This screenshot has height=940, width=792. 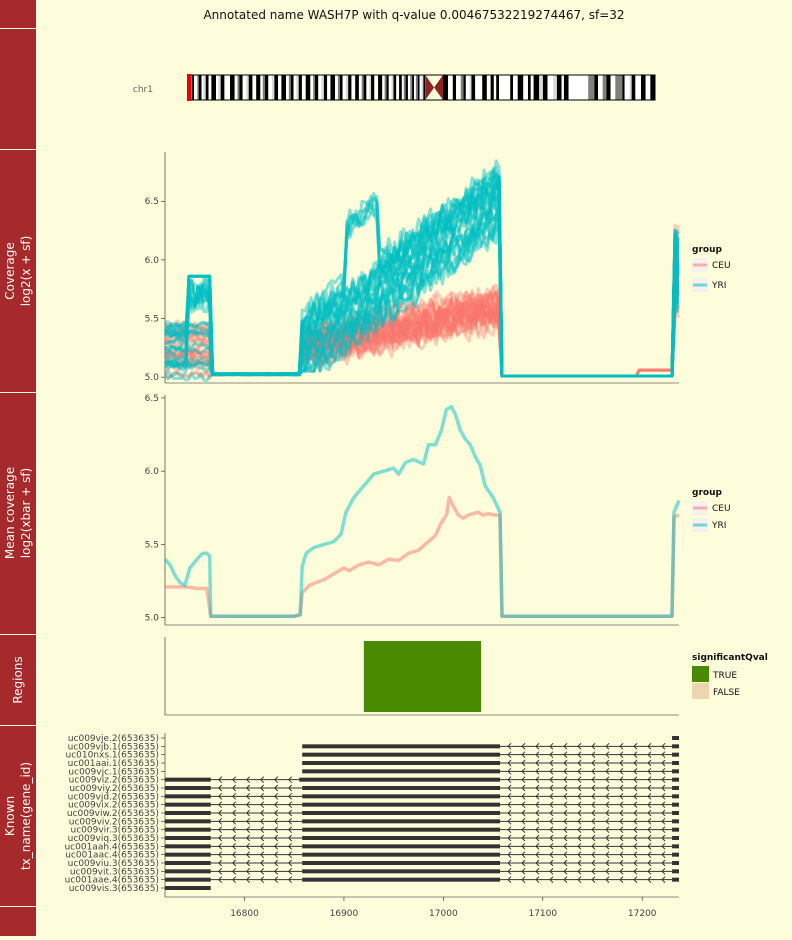 What do you see at coordinates (114, 872) in the screenshot?
I see `transcript-label: uc009vit.3(653635)` at bounding box center [114, 872].